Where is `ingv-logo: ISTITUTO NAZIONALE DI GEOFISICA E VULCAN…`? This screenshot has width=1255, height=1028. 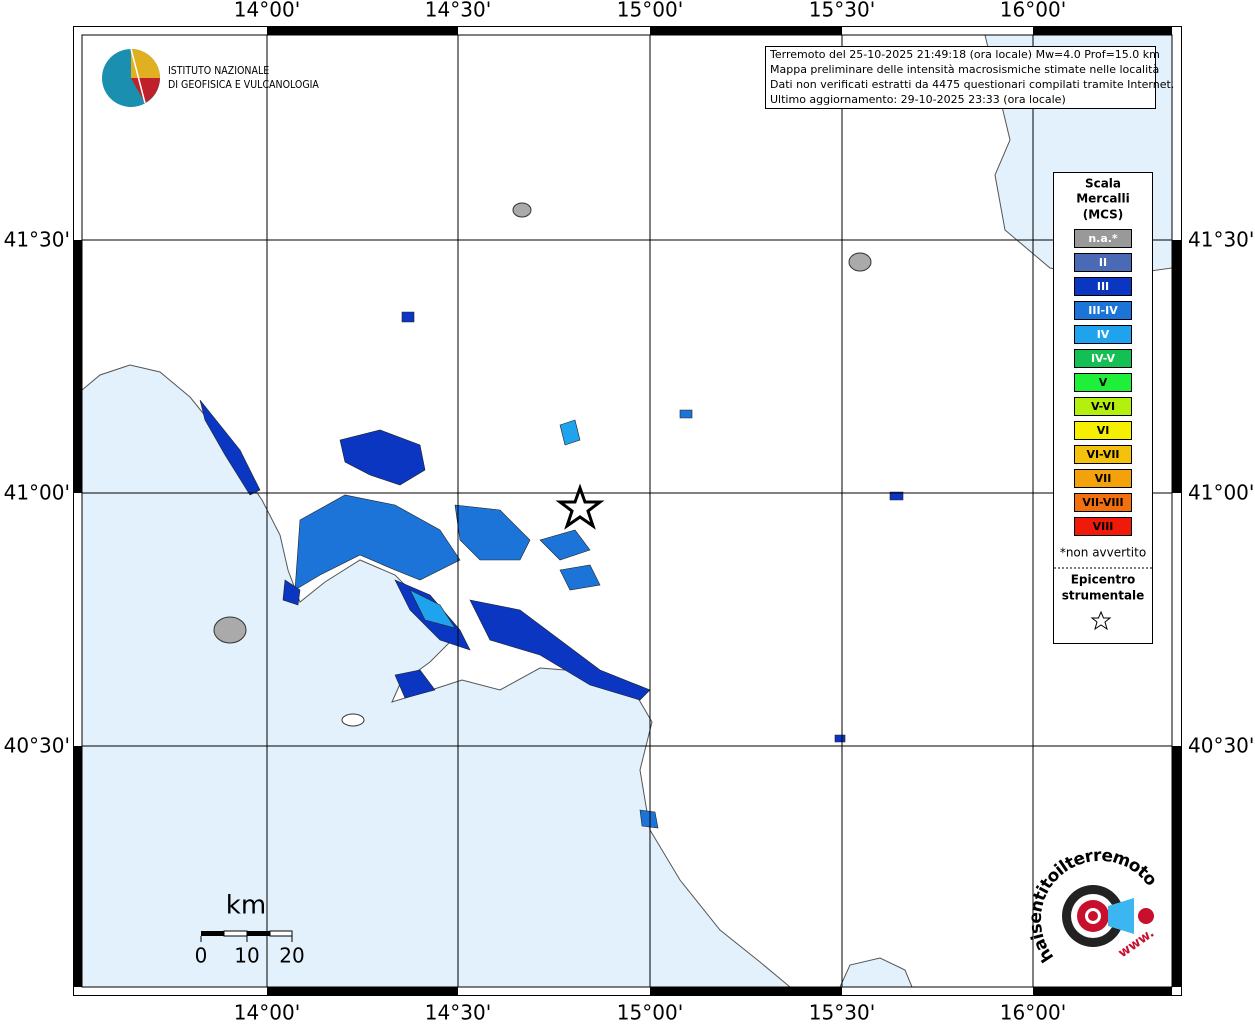
ingv-logo: ISTITUTO NAZIONALE DI GEOFISICA E VULCAN… is located at coordinates (210, 77).